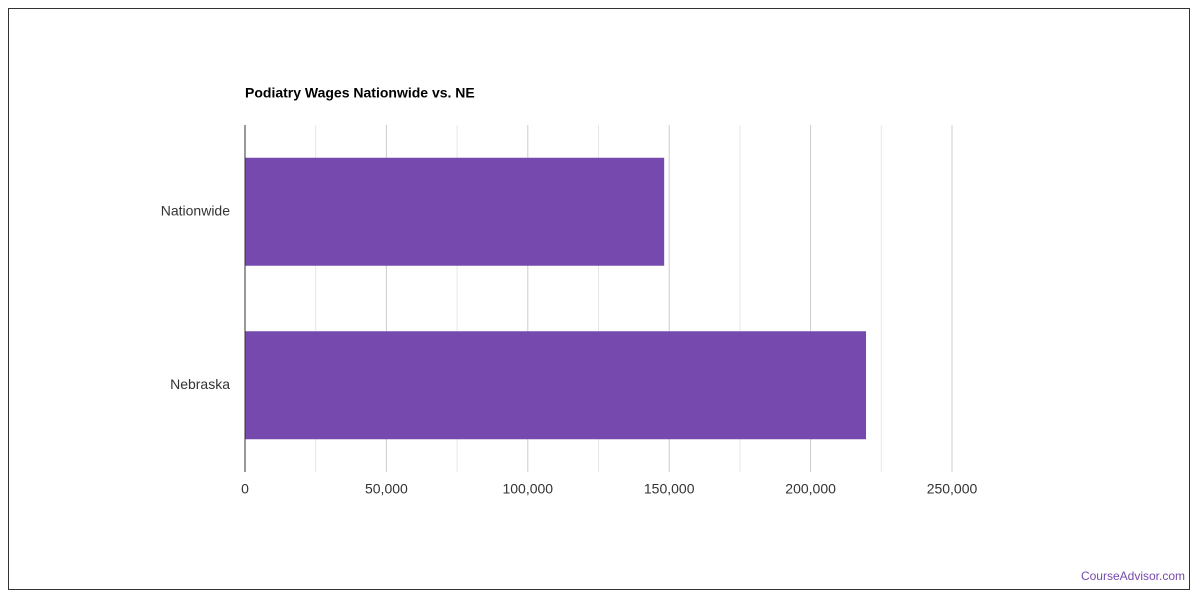 The width and height of the screenshot is (1200, 600). What do you see at coordinates (810, 489) in the screenshot?
I see `x-tick-label: 200,000` at bounding box center [810, 489].